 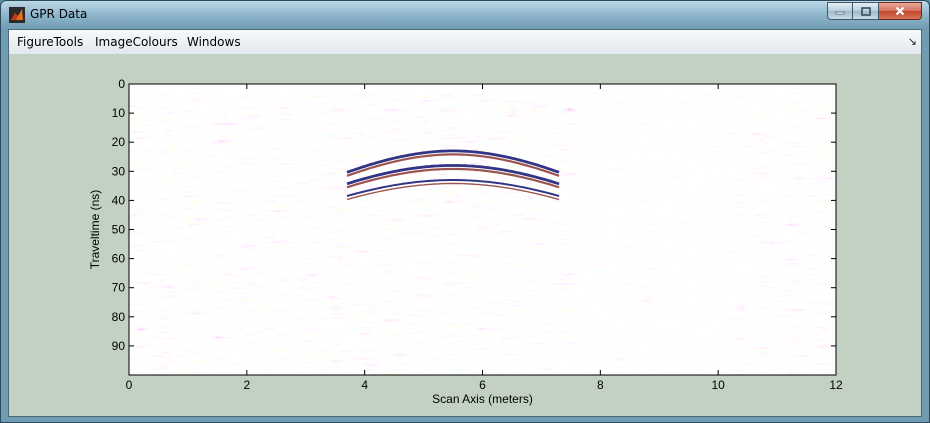 I want to click on maximize-icon, so click(x=865, y=11).